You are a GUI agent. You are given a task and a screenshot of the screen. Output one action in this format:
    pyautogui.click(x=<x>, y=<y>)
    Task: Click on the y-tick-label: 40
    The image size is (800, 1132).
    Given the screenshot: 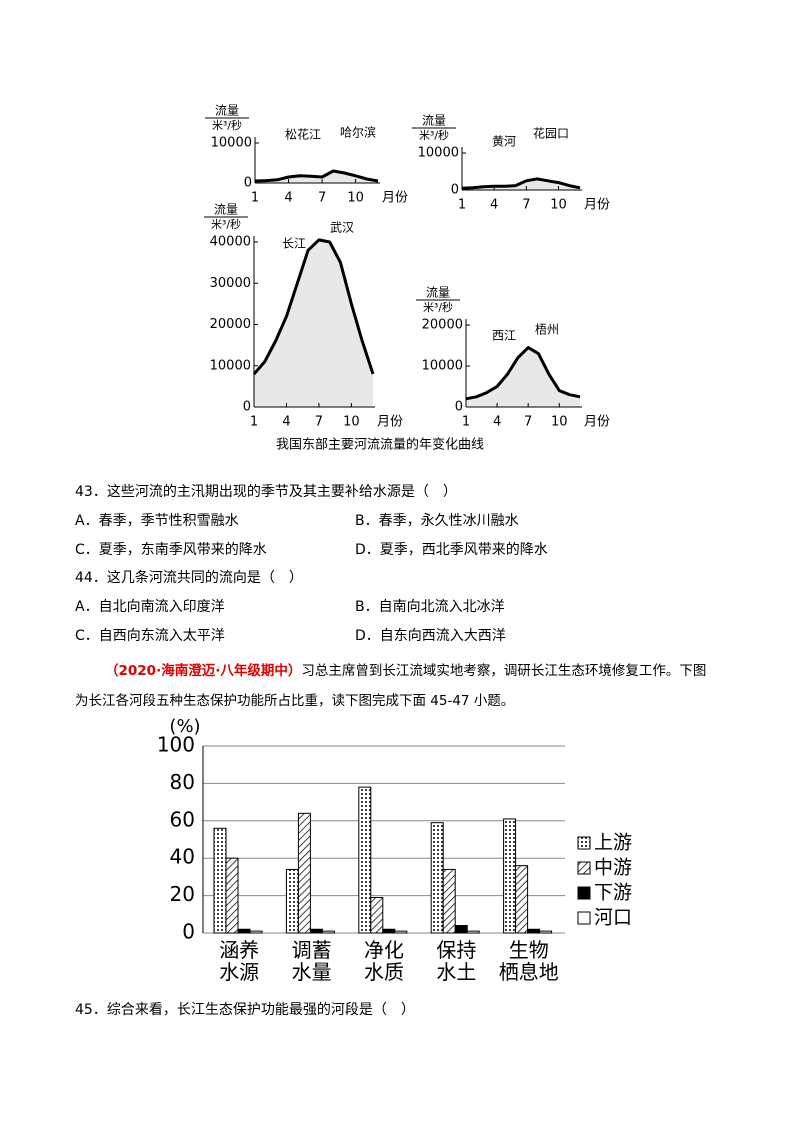 What is the action you would take?
    pyautogui.click(x=182, y=857)
    